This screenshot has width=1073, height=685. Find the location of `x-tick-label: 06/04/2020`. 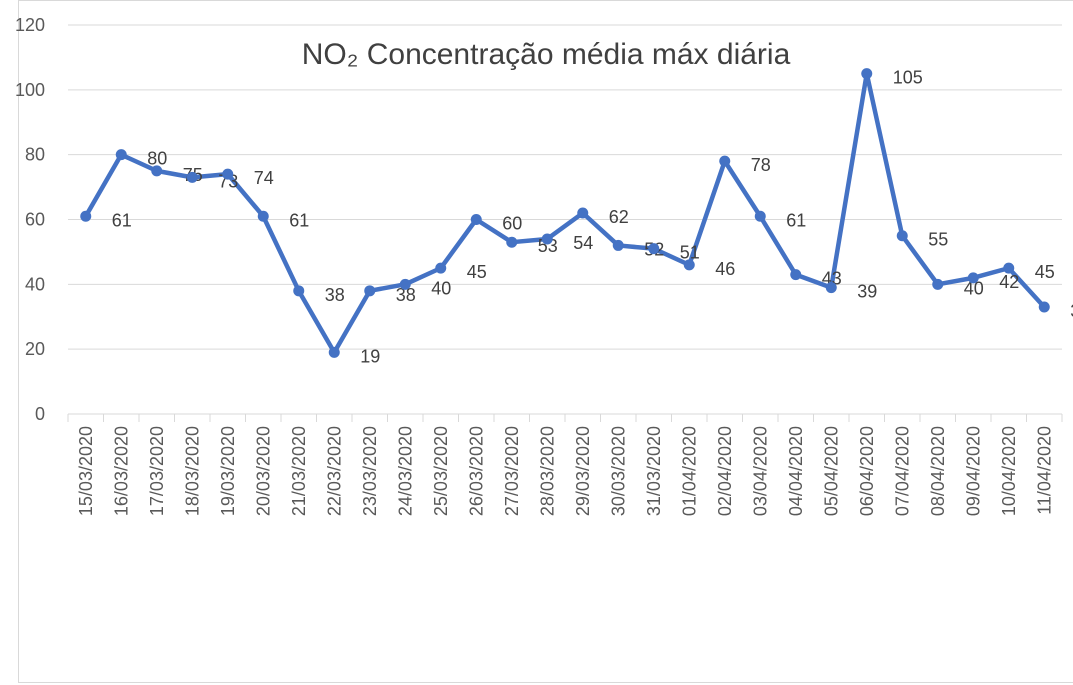

x-tick-label: 06/04/2020 is located at coordinates (867, 471).